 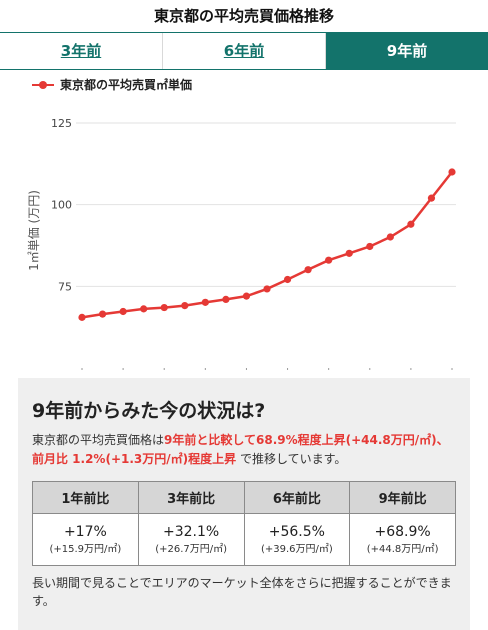 I want to click on cell-difference: (+44.8万円/㎡), so click(x=402, y=549).